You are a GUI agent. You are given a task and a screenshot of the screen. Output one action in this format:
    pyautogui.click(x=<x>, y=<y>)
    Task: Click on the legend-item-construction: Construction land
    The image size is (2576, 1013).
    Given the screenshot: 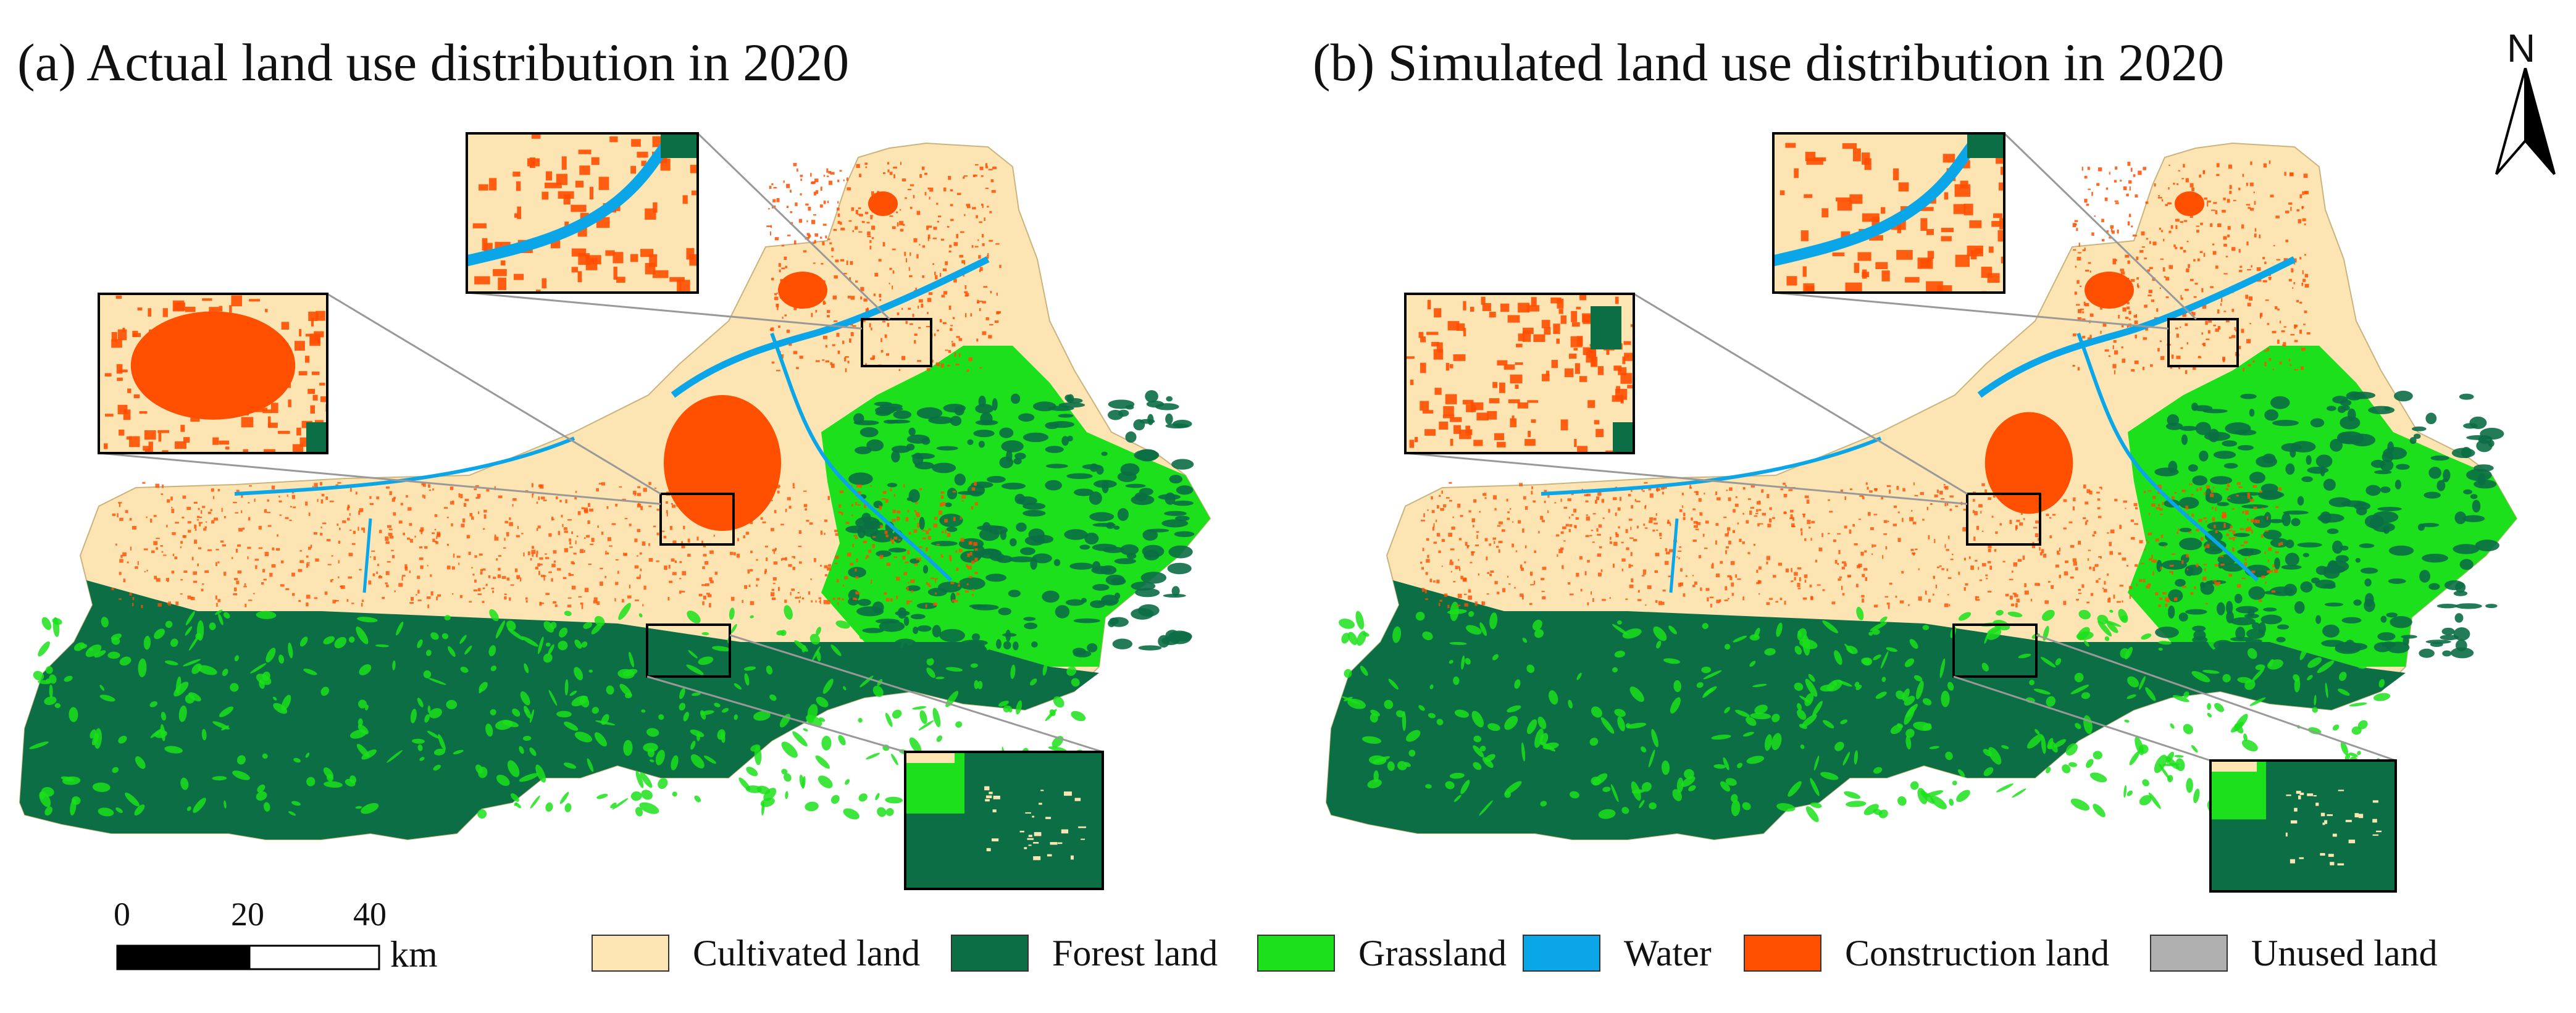 What is the action you would take?
    pyautogui.click(x=1926, y=953)
    